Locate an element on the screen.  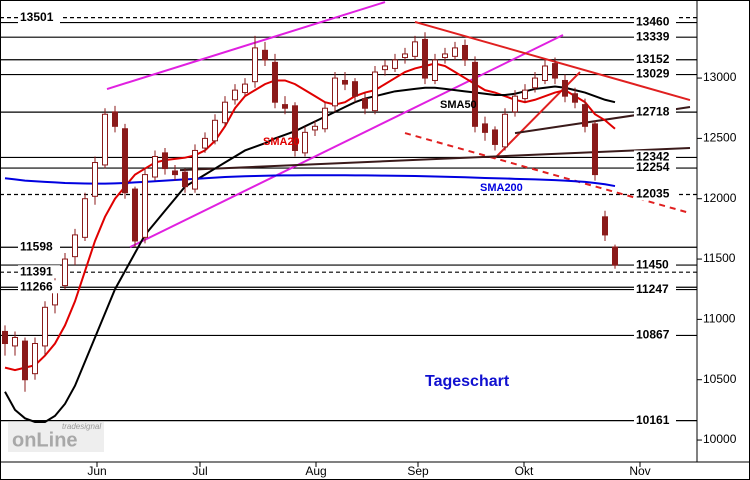
watermark-box is located at coordinates (56, 437).